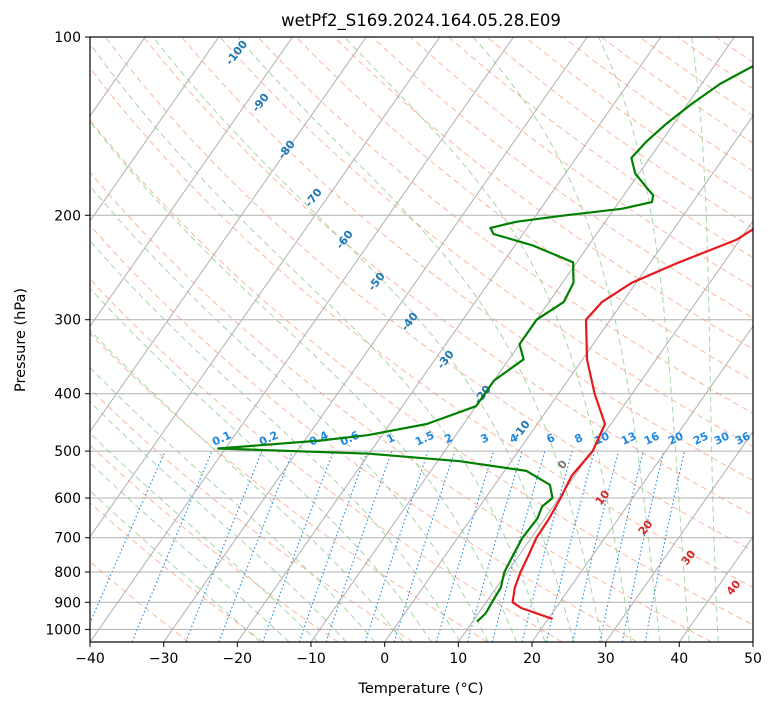 The image size is (775, 708). What do you see at coordinates (67, 334) in the screenshot?
I see `y-axis: 100 200 300 400 500 600 700 800 900 1000` at bounding box center [67, 334].